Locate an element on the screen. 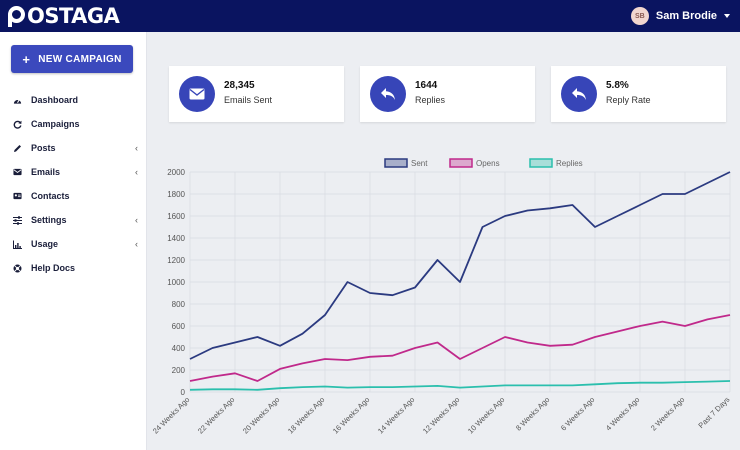 The height and width of the screenshot is (450, 740). x-tick-label: 20 Weeks Ago is located at coordinates (261, 415).